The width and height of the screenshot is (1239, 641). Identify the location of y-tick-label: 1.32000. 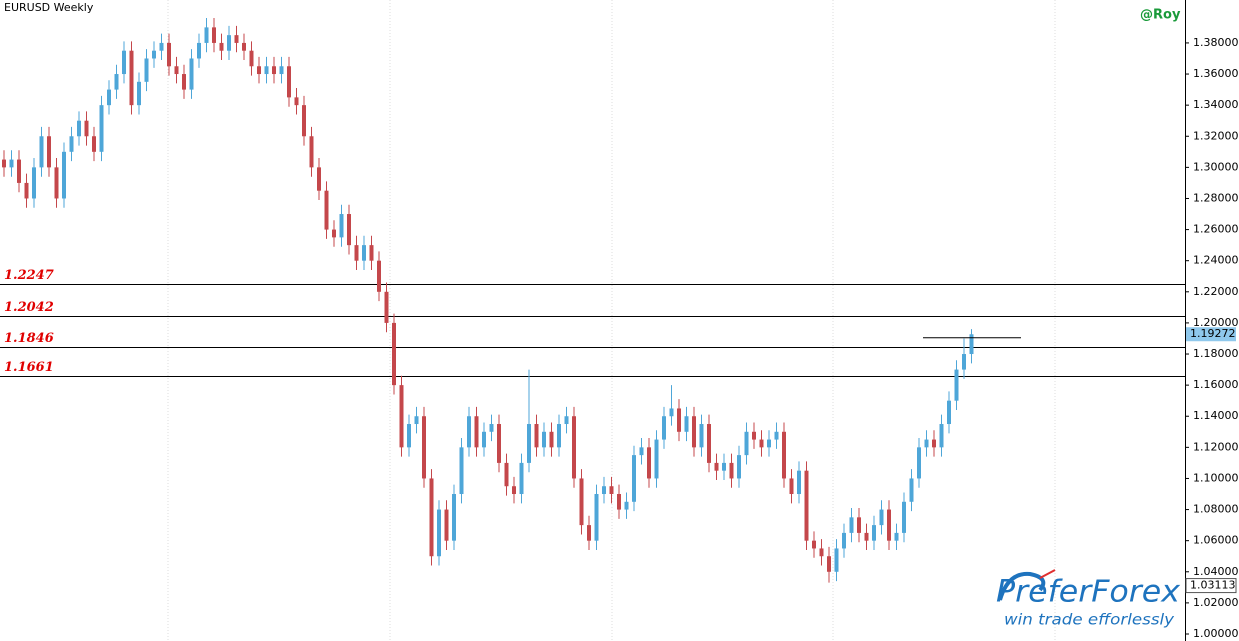
(1216, 135).